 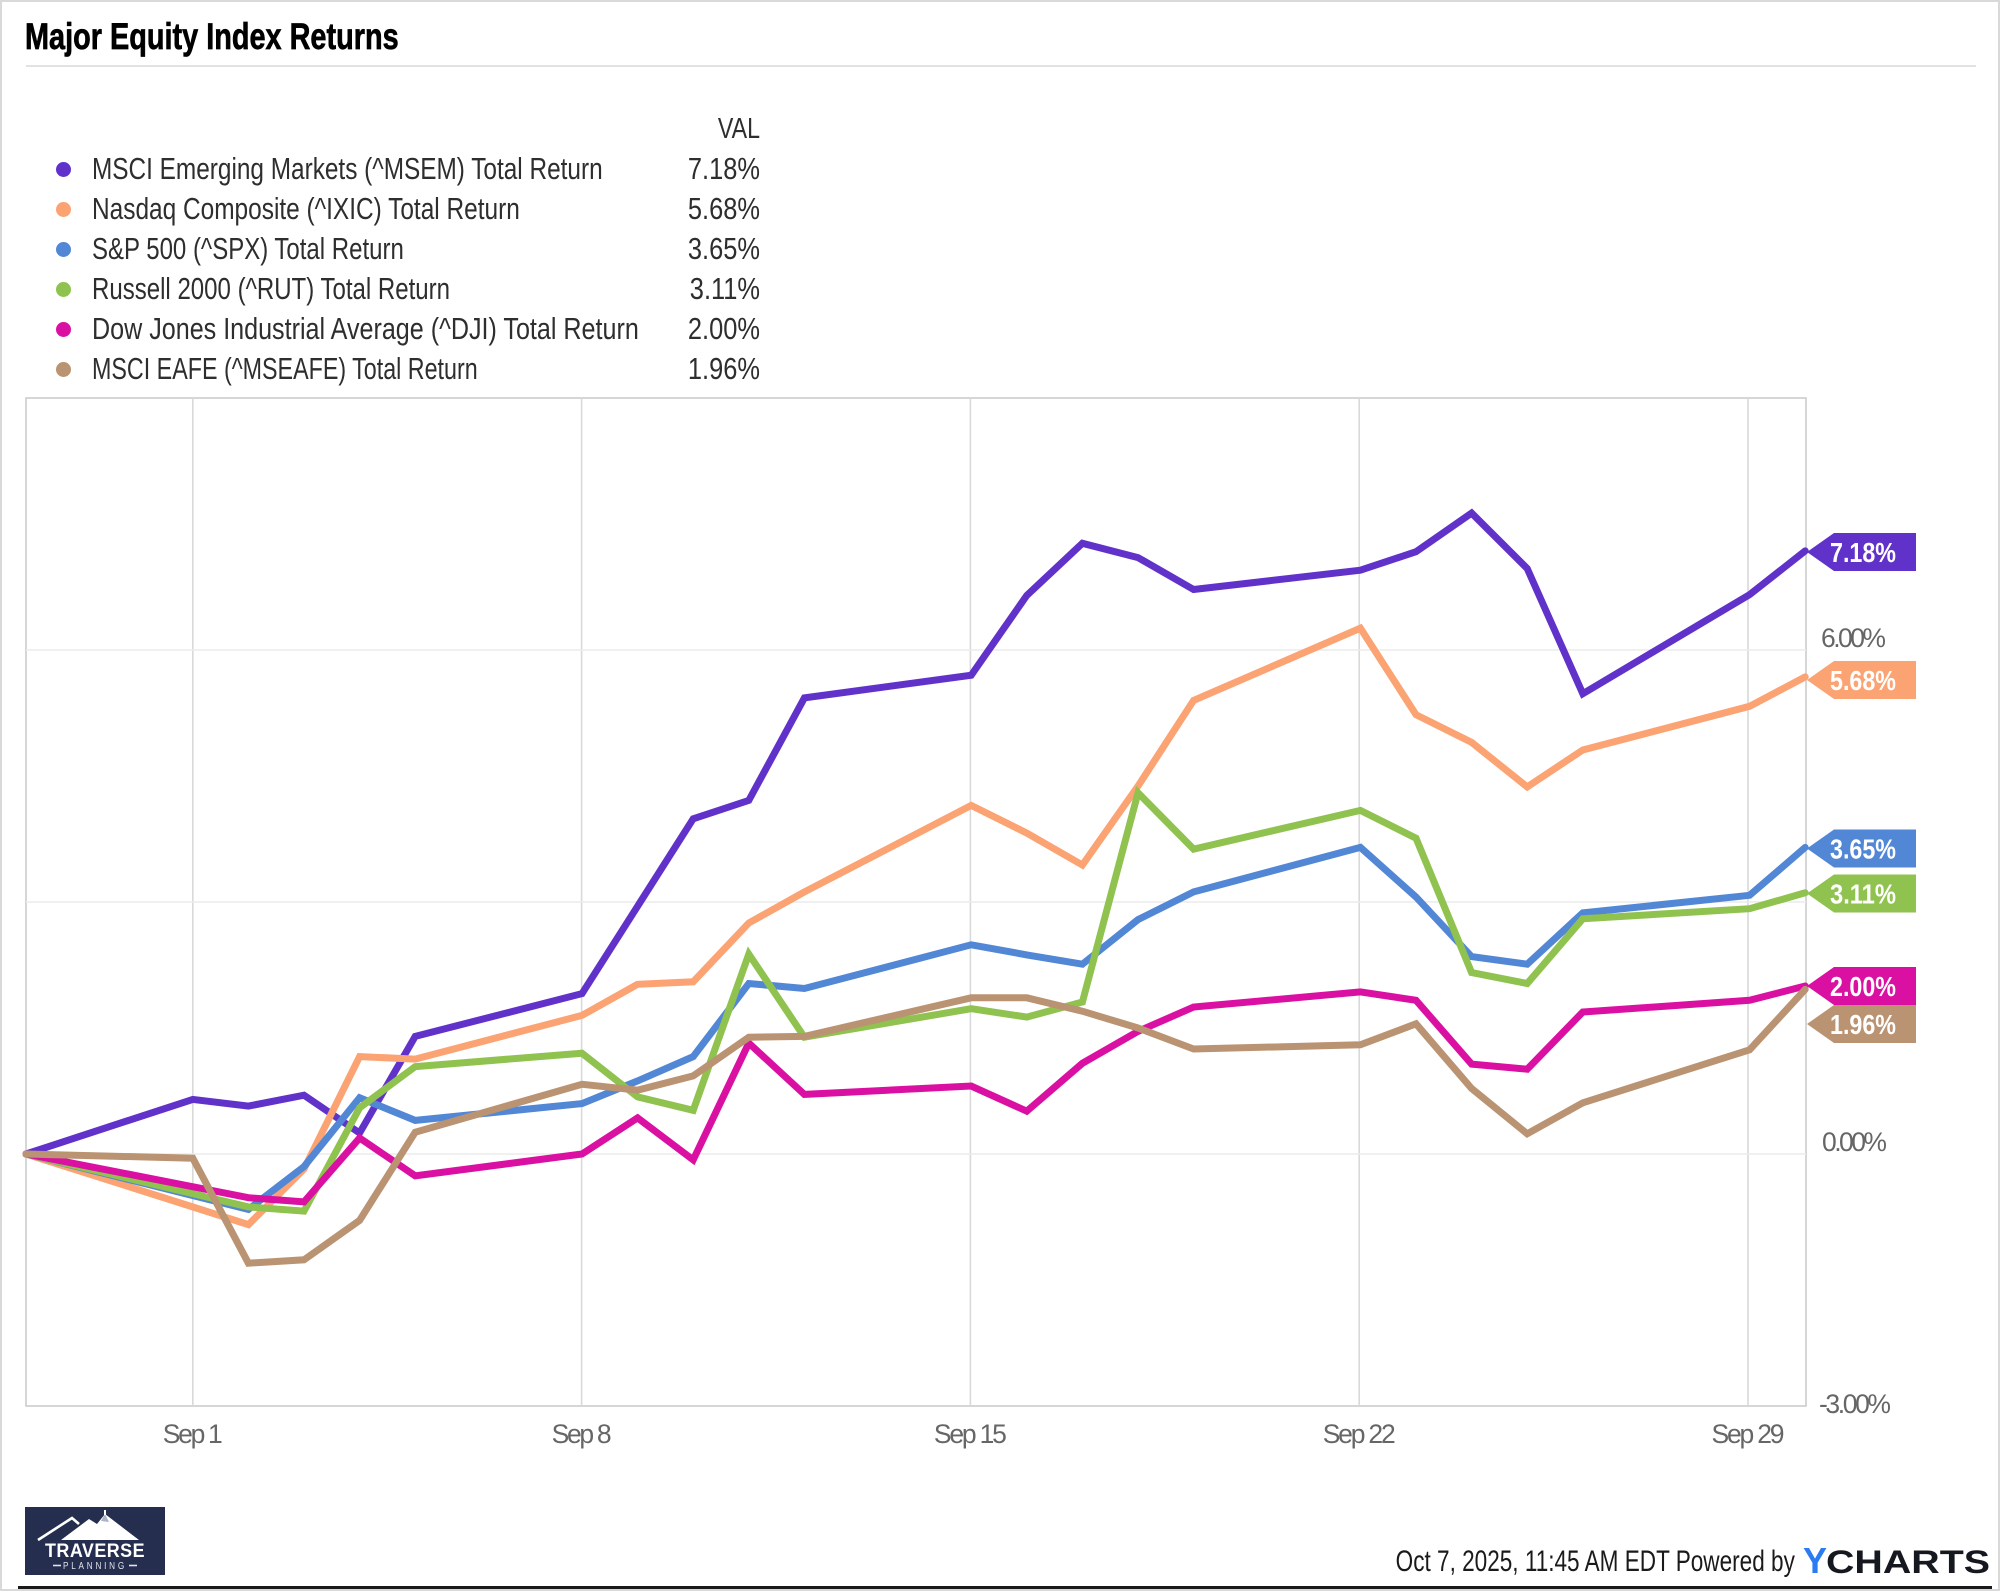 What do you see at coordinates (1908, 1562) in the screenshot?
I see `svg-text: CHARTS` at bounding box center [1908, 1562].